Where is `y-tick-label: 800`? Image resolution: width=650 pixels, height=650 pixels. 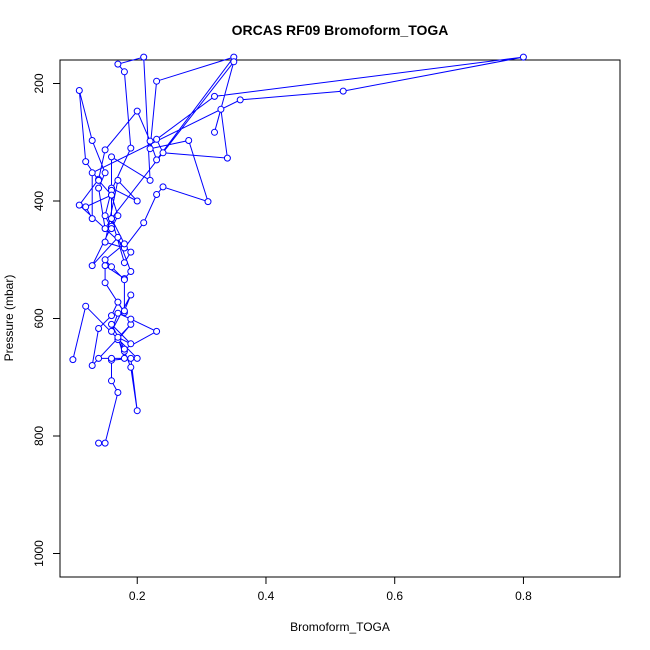 y-tick-label: 800 is located at coordinates (39, 436).